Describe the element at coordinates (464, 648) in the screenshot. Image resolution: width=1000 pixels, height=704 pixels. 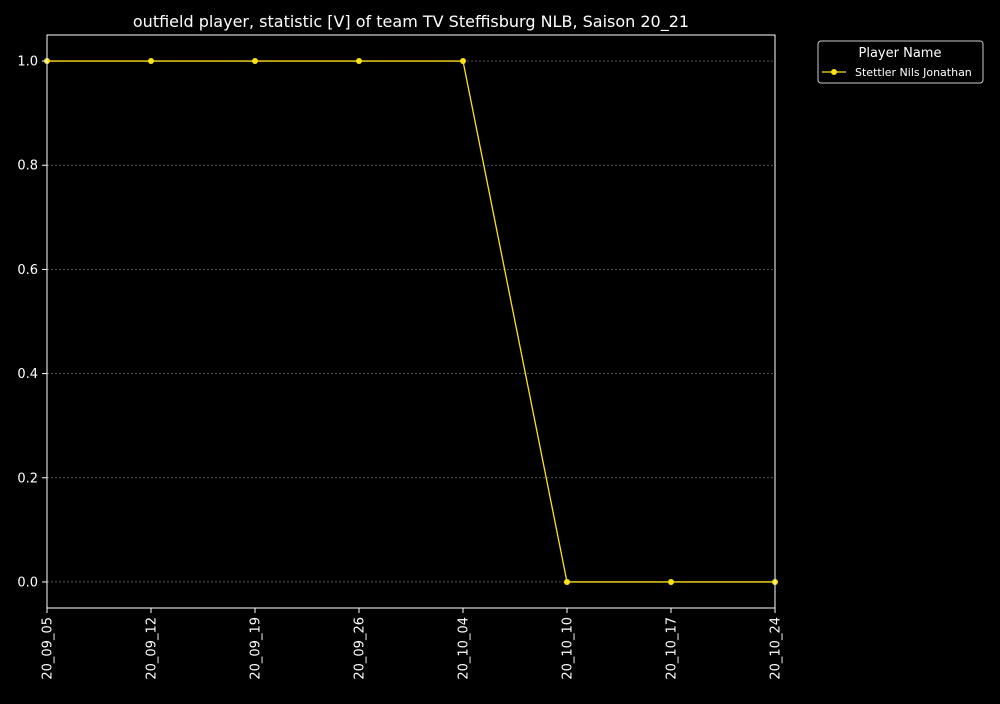
I see `x-tick-label: 20_10_04` at that location.